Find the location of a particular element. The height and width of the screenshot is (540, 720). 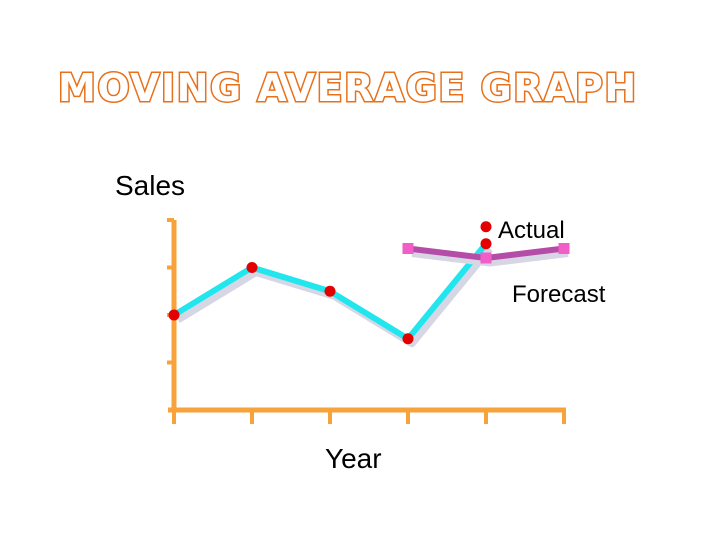

x-axis-label: Year is located at coordinates (353, 458).